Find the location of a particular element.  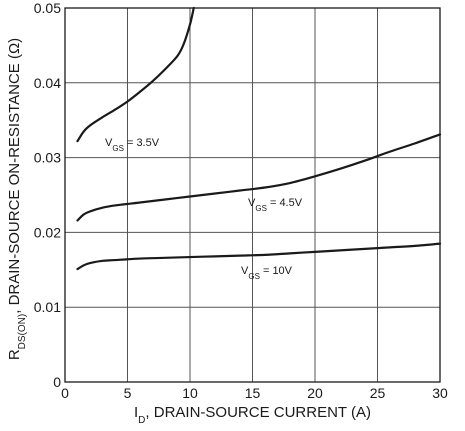

x-tick-label: 30 is located at coordinates (440, 393).